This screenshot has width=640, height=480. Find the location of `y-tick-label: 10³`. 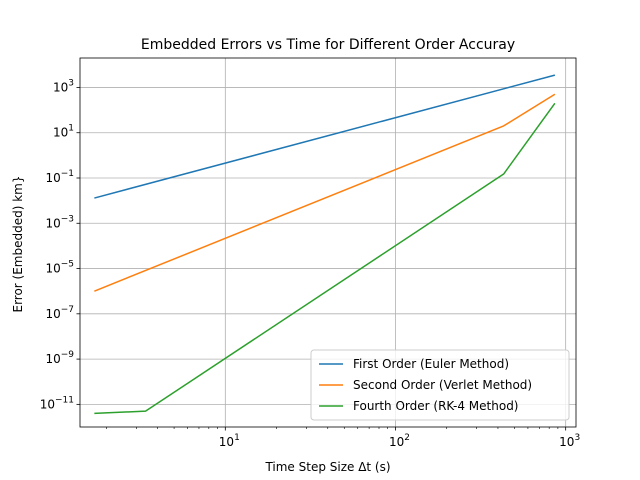

y-tick-label: 10³ is located at coordinates (63, 86).